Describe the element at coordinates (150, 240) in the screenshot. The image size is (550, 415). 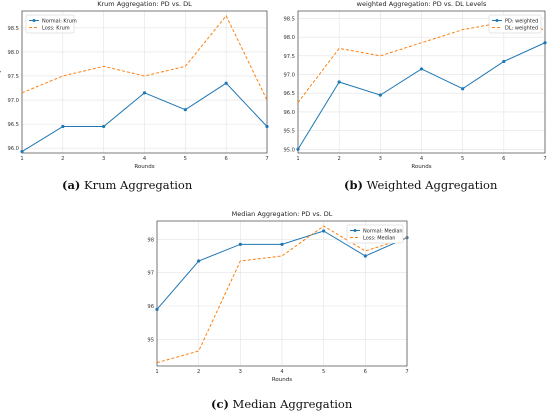
I see `y-tick-label: 98` at that location.